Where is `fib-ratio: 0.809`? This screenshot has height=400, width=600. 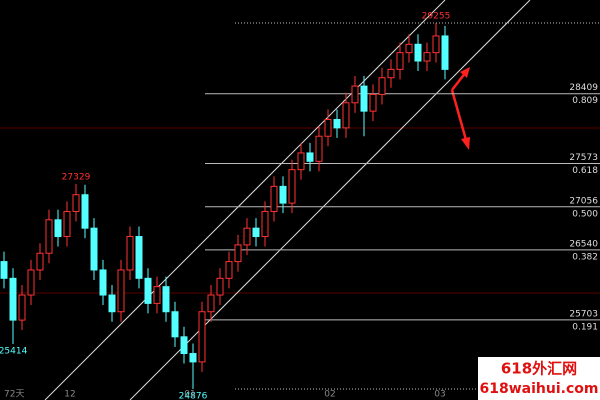
fib-ratio: 0.809 is located at coordinates (585, 101).